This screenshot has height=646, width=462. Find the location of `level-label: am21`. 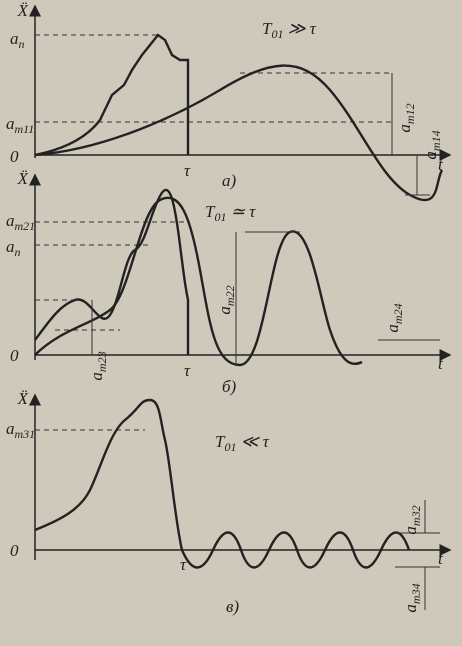

level-label: am21 is located at coordinates (20, 222).